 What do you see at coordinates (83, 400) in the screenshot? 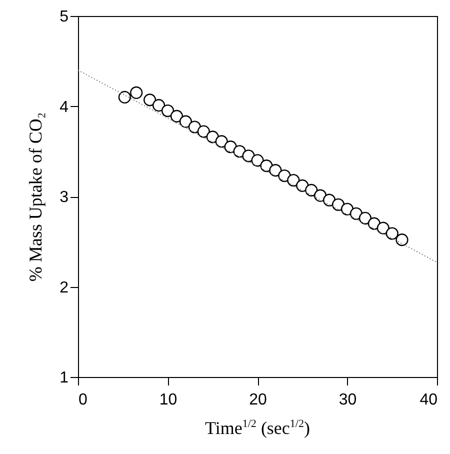
I see `x-tick-label: 0` at bounding box center [83, 400].